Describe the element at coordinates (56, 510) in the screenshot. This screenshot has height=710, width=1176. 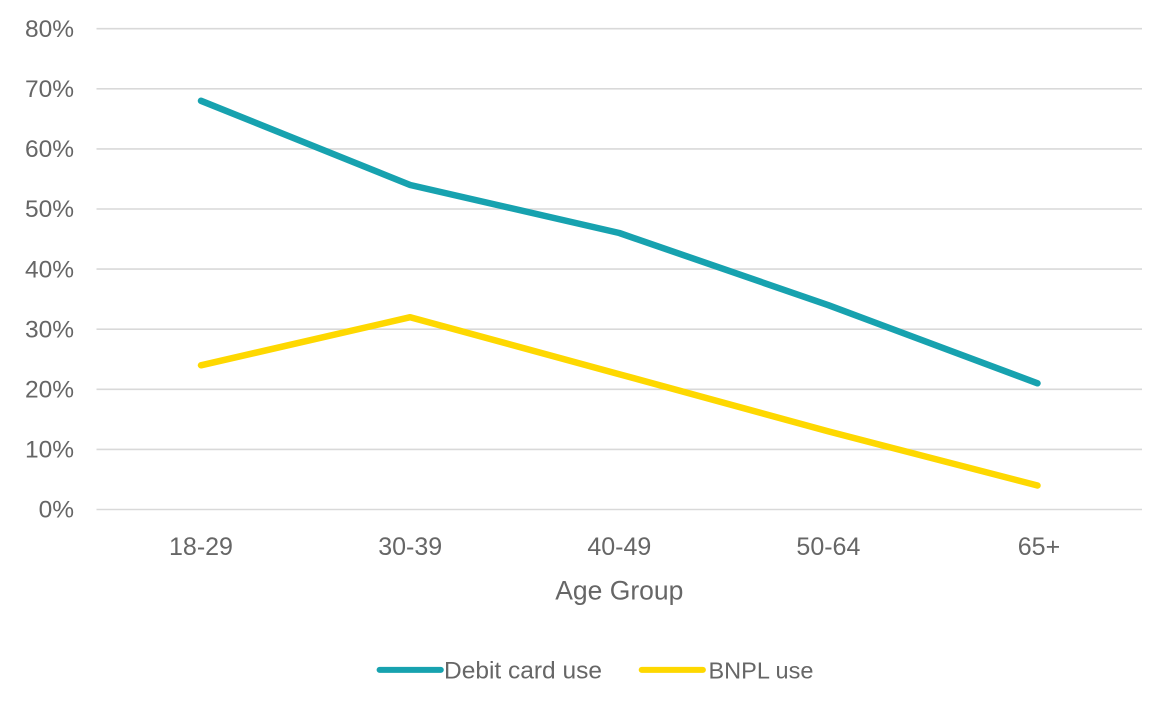
I see `svg-text: 0%` at that location.